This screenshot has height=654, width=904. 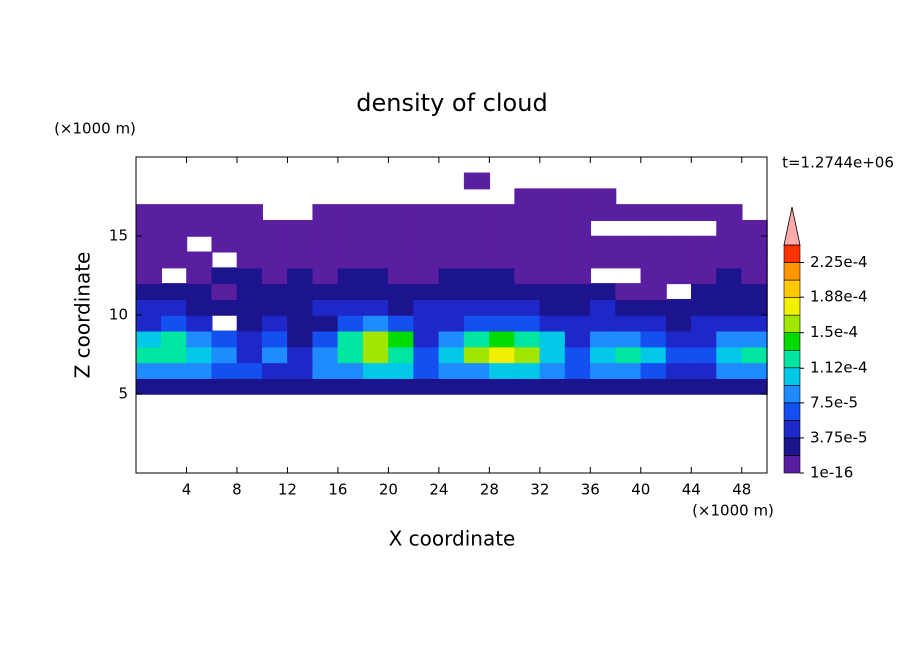 I want to click on colorbar-tick-label: 1e-16, so click(x=831, y=473).